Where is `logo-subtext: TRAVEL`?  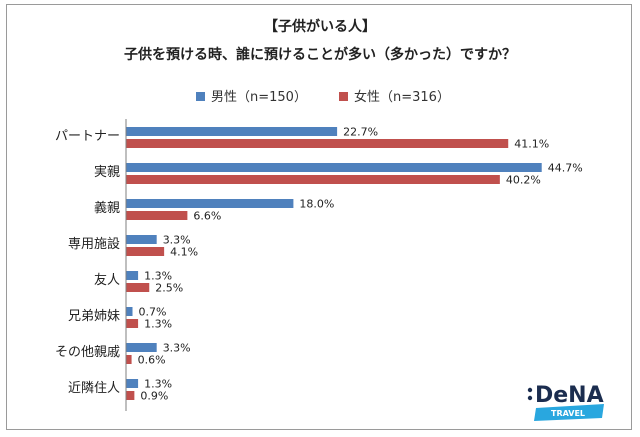
logo-subtext: TRAVEL is located at coordinates (568, 413).